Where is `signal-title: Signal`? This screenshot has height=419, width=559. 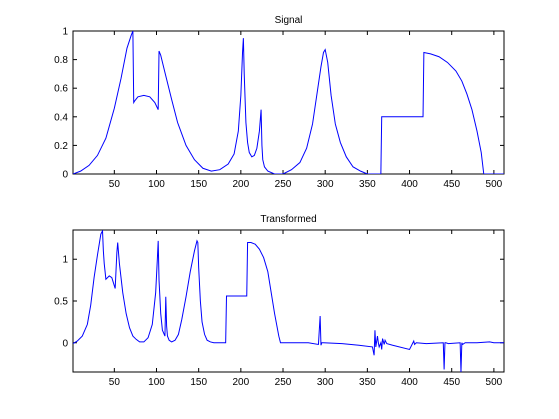
signal-title: Signal is located at coordinates (289, 20).